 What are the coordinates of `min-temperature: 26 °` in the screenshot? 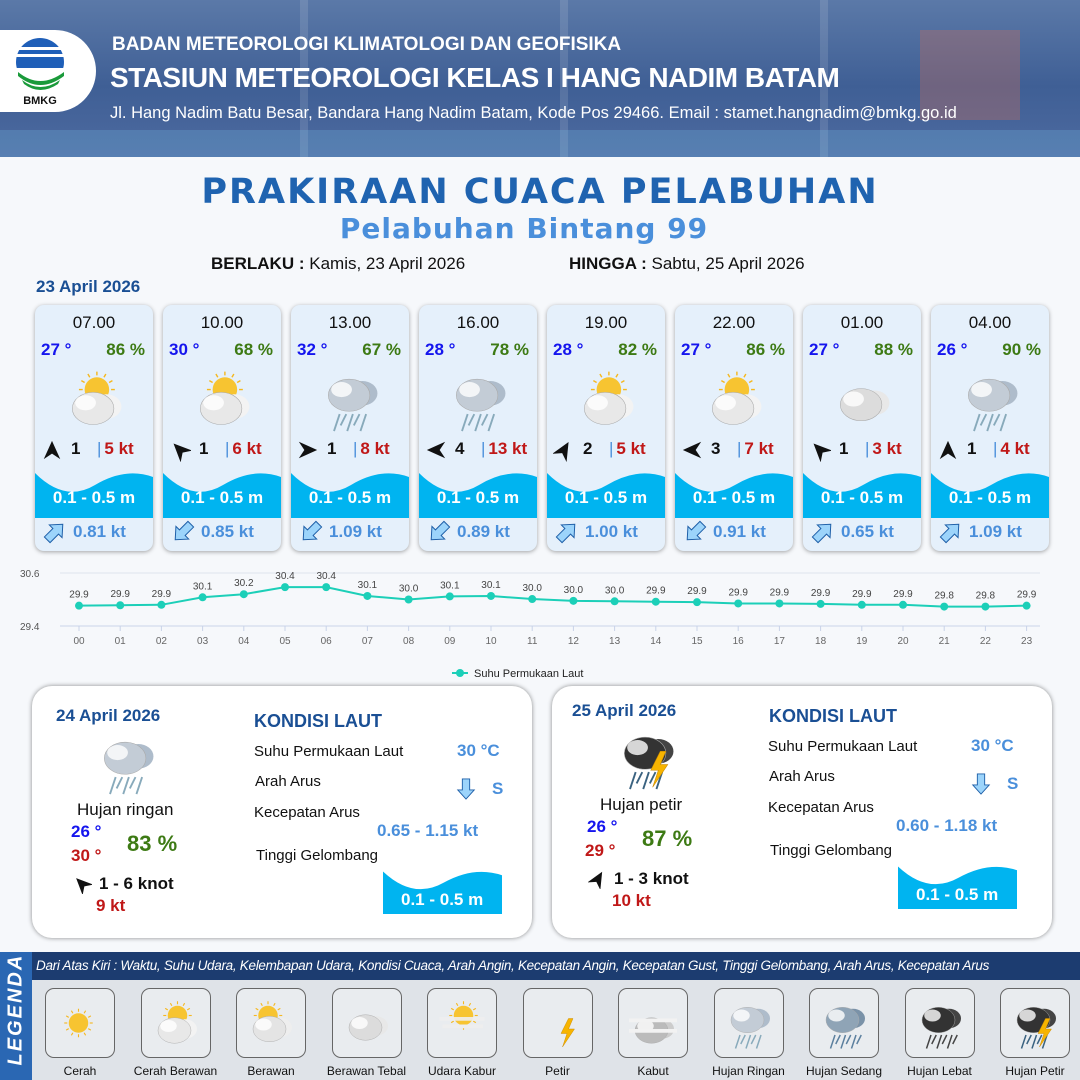 It's located at (86, 831).